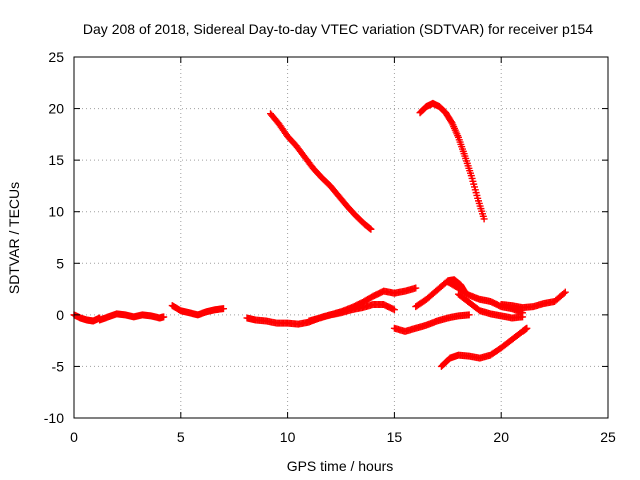 This screenshot has height=480, width=640. What do you see at coordinates (58, 366) in the screenshot?
I see `y-tick-label: -5` at bounding box center [58, 366].